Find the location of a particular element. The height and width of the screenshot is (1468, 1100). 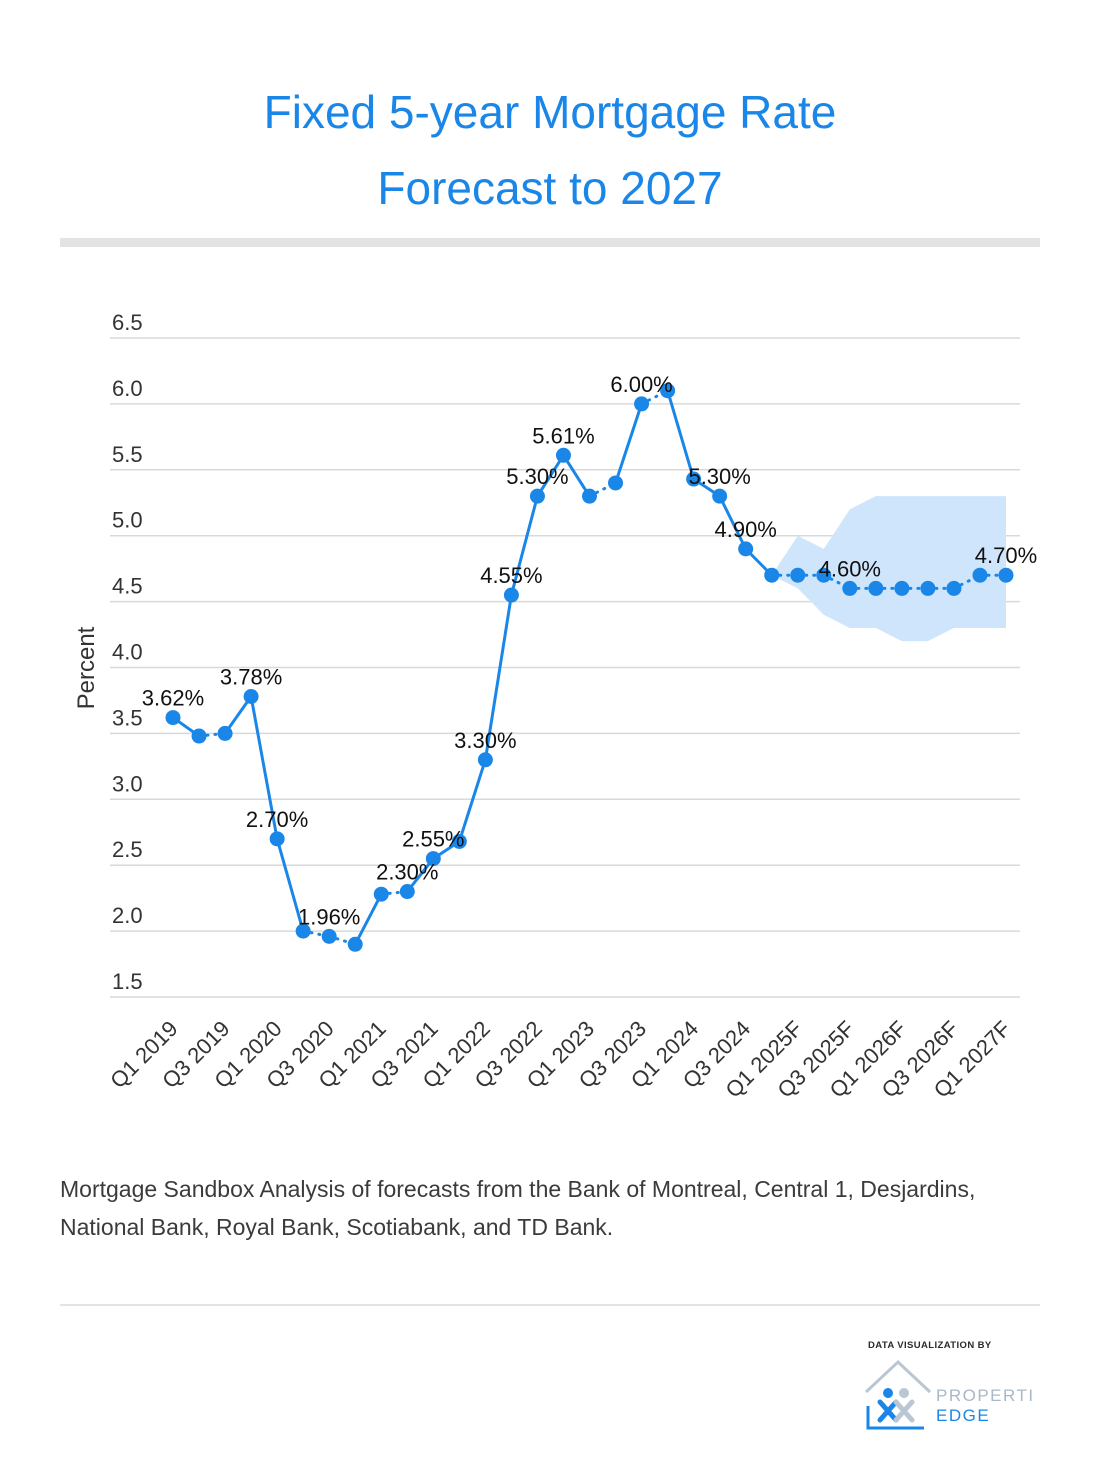

y-tick-label: 4.5 is located at coordinates (127, 586).